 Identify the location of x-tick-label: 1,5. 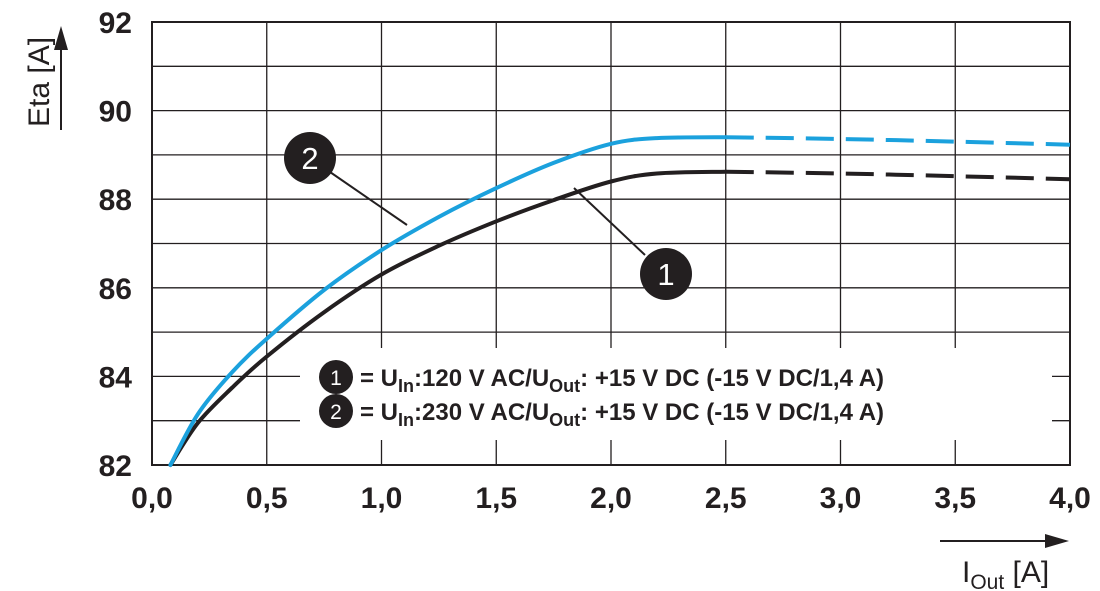
(496, 498).